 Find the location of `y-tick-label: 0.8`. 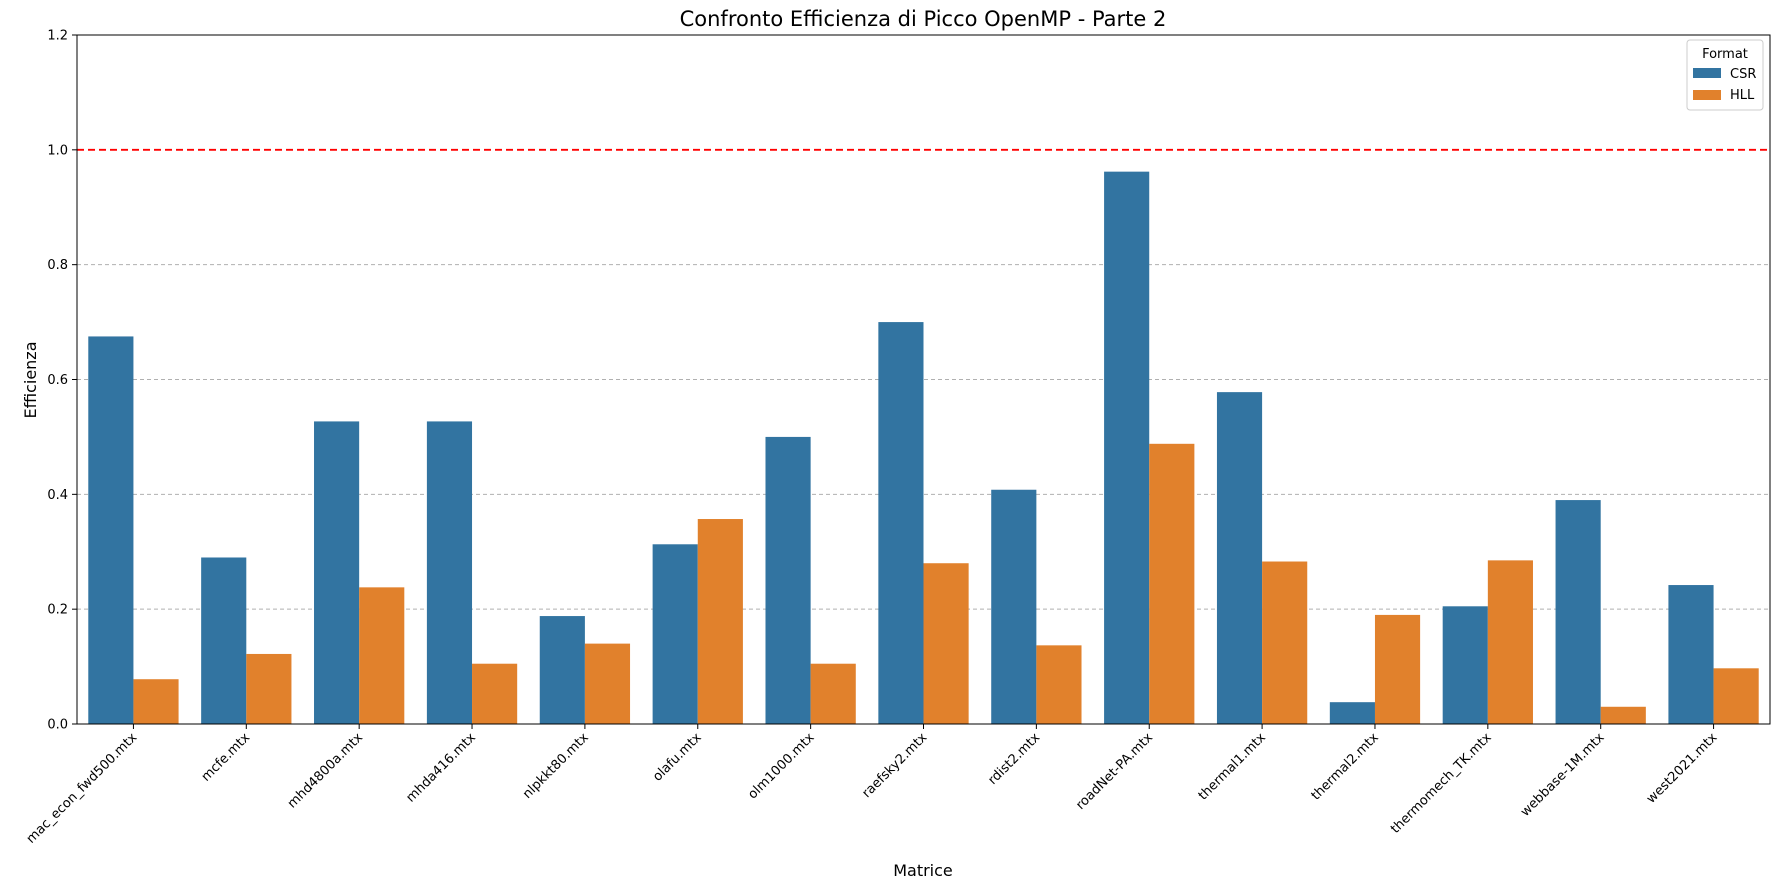

y-tick-label: 0.8 is located at coordinates (57, 265).